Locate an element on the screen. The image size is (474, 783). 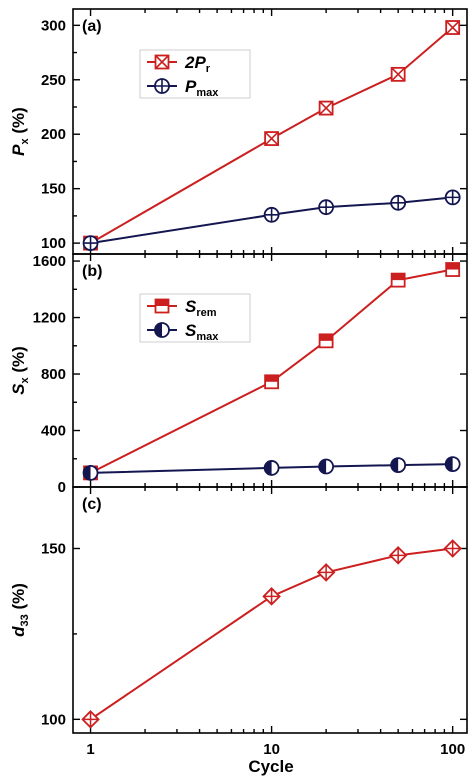
panel-b-ytick-label: 1200 is located at coordinates (49, 318).